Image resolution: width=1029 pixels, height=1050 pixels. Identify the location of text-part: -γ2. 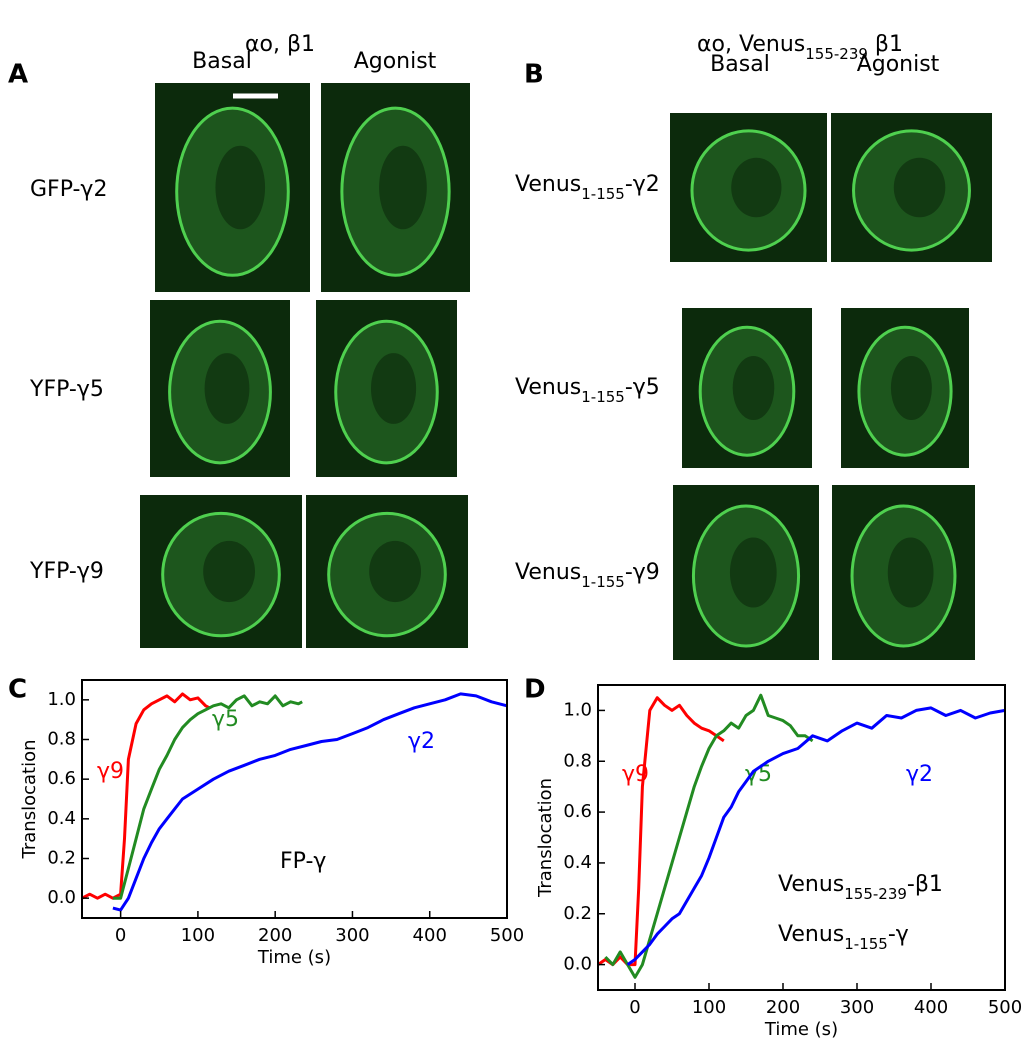
(642, 184).